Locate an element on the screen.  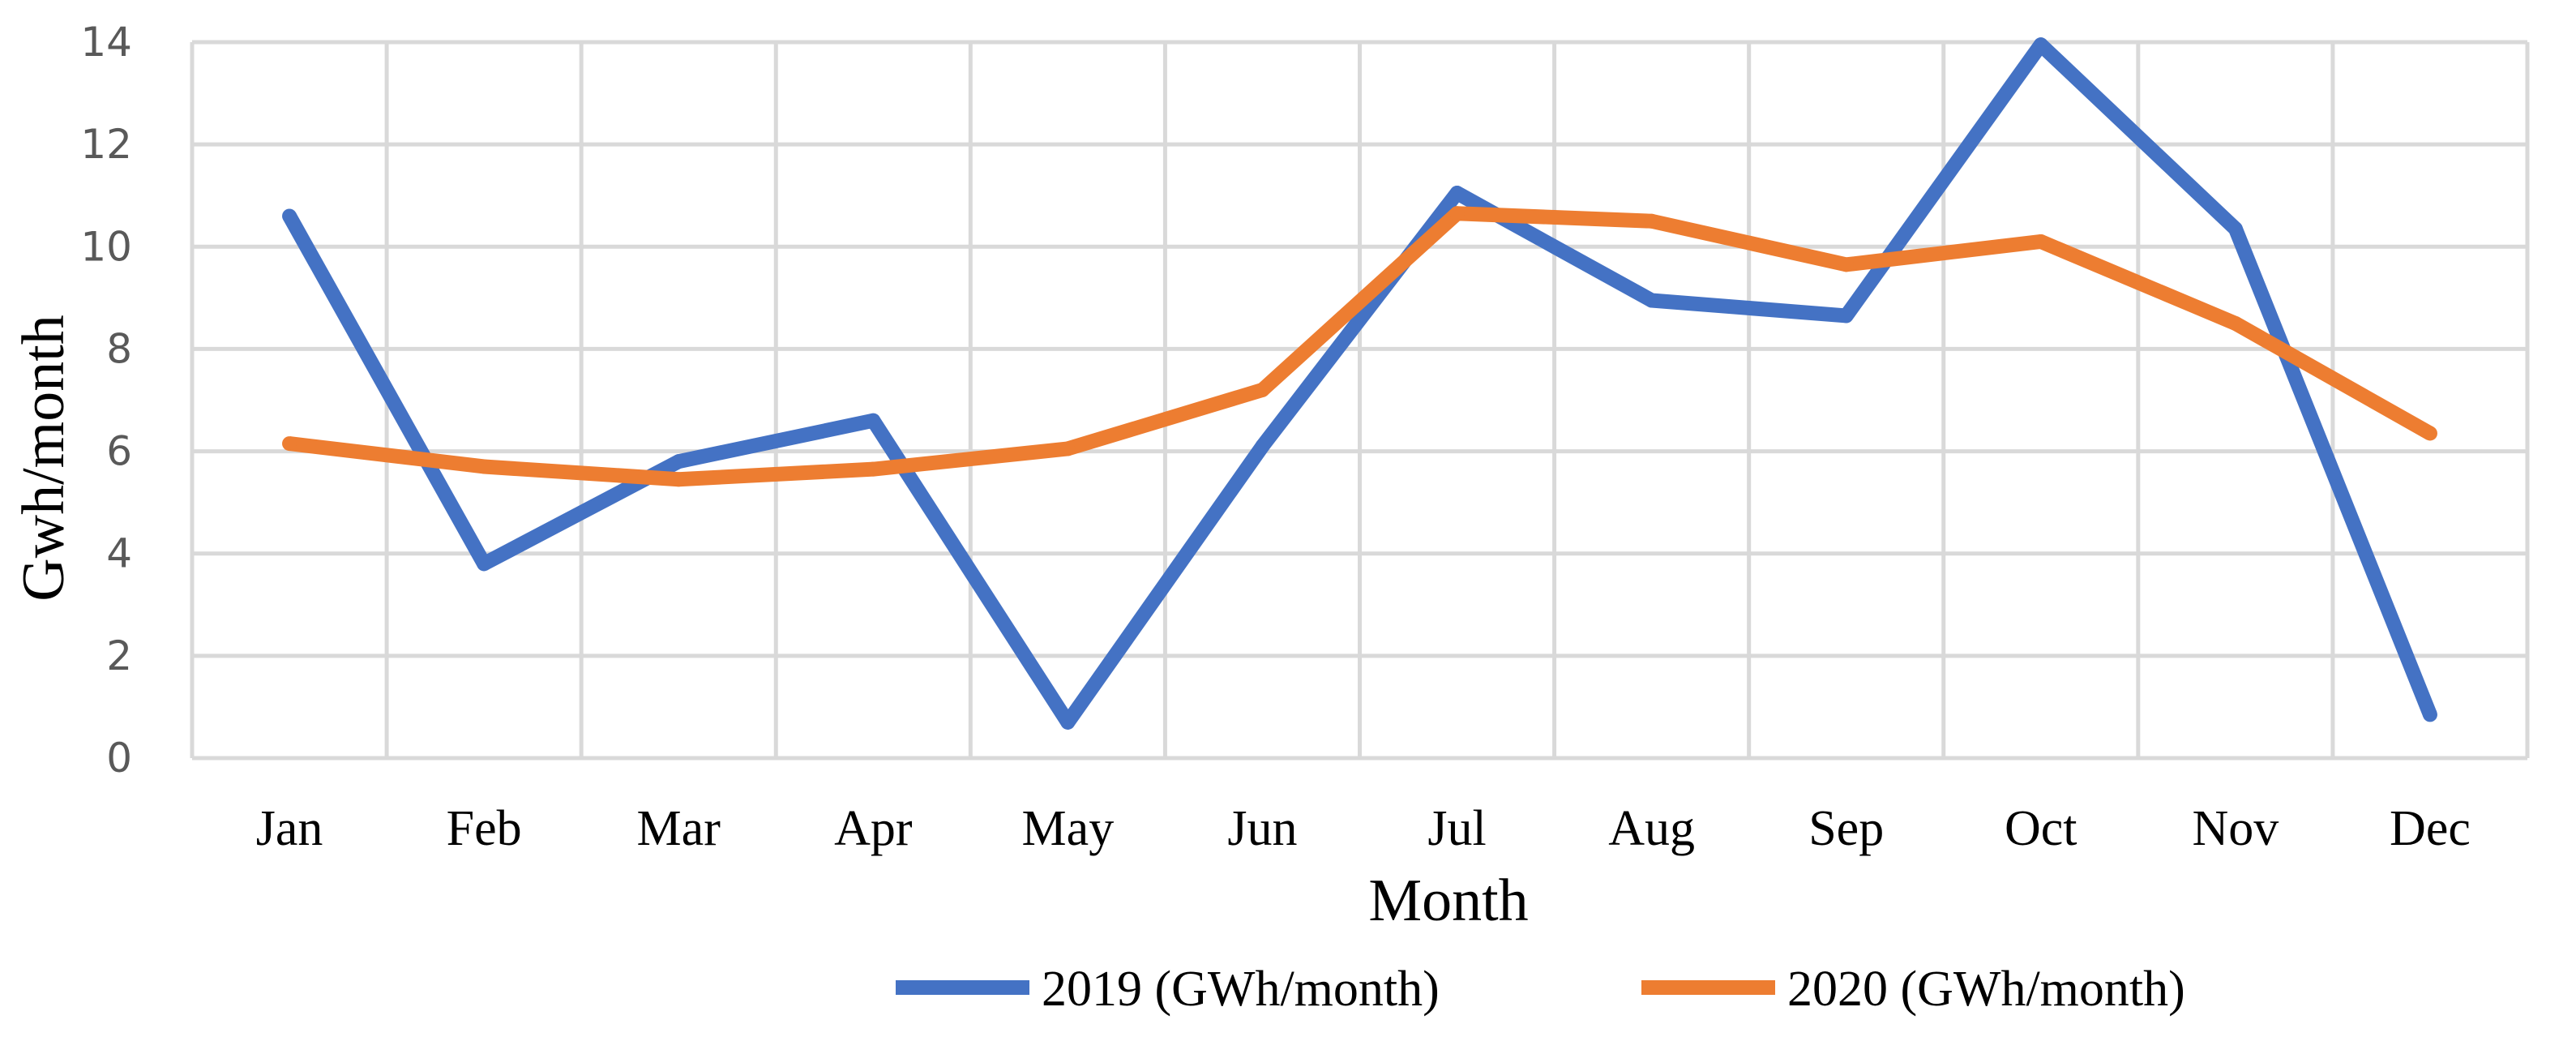
data-point-2019-mar is located at coordinates (679, 461).